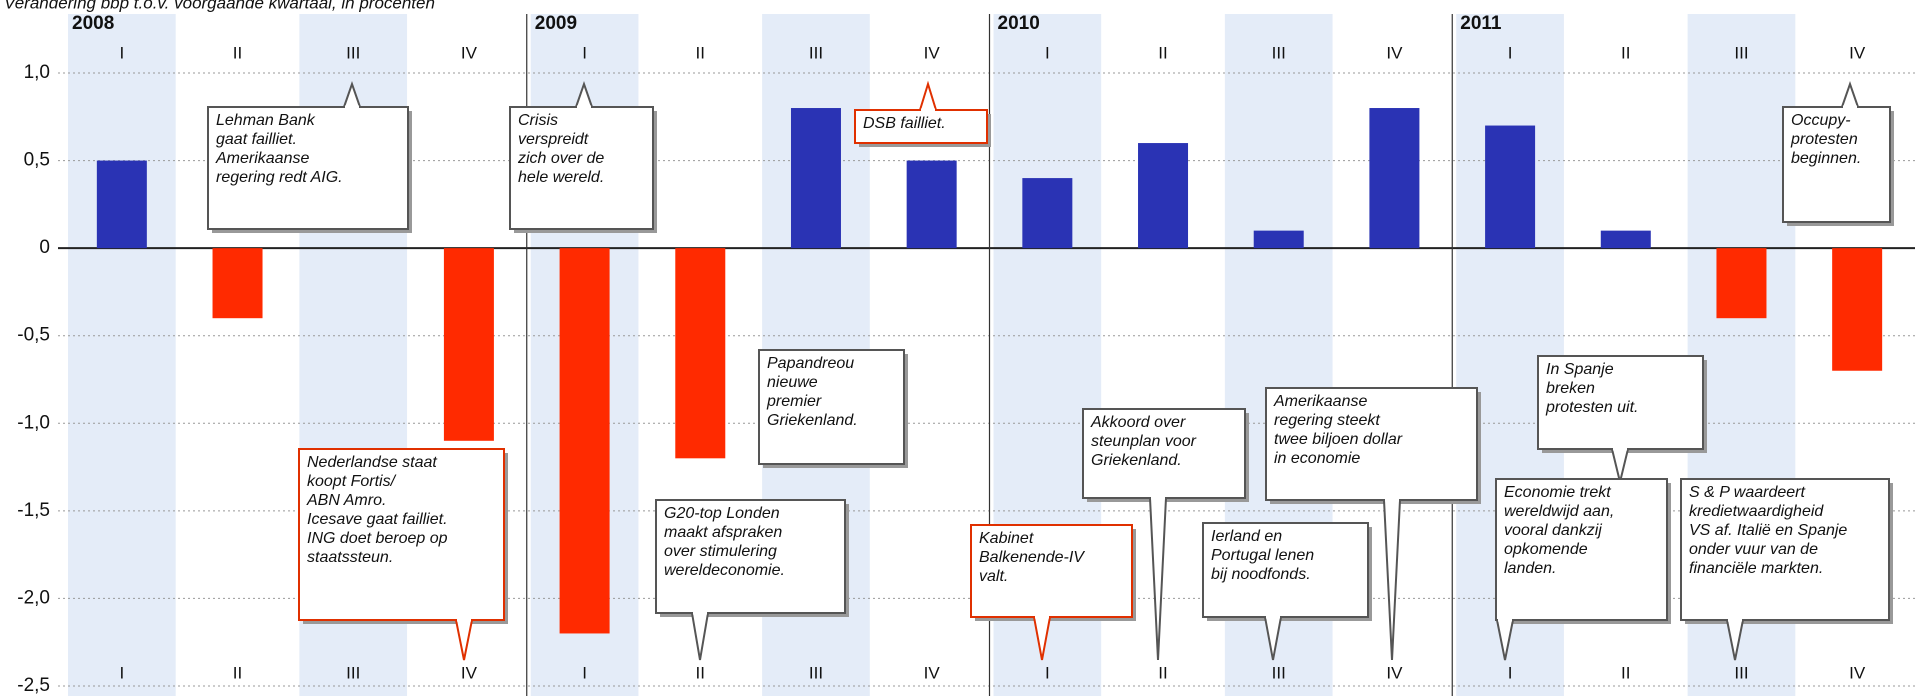 Image resolution: width=1915 pixels, height=696 pixels. Describe the element at coordinates (256, 139) in the screenshot. I see `annotation-text: gaat failliet.` at that location.